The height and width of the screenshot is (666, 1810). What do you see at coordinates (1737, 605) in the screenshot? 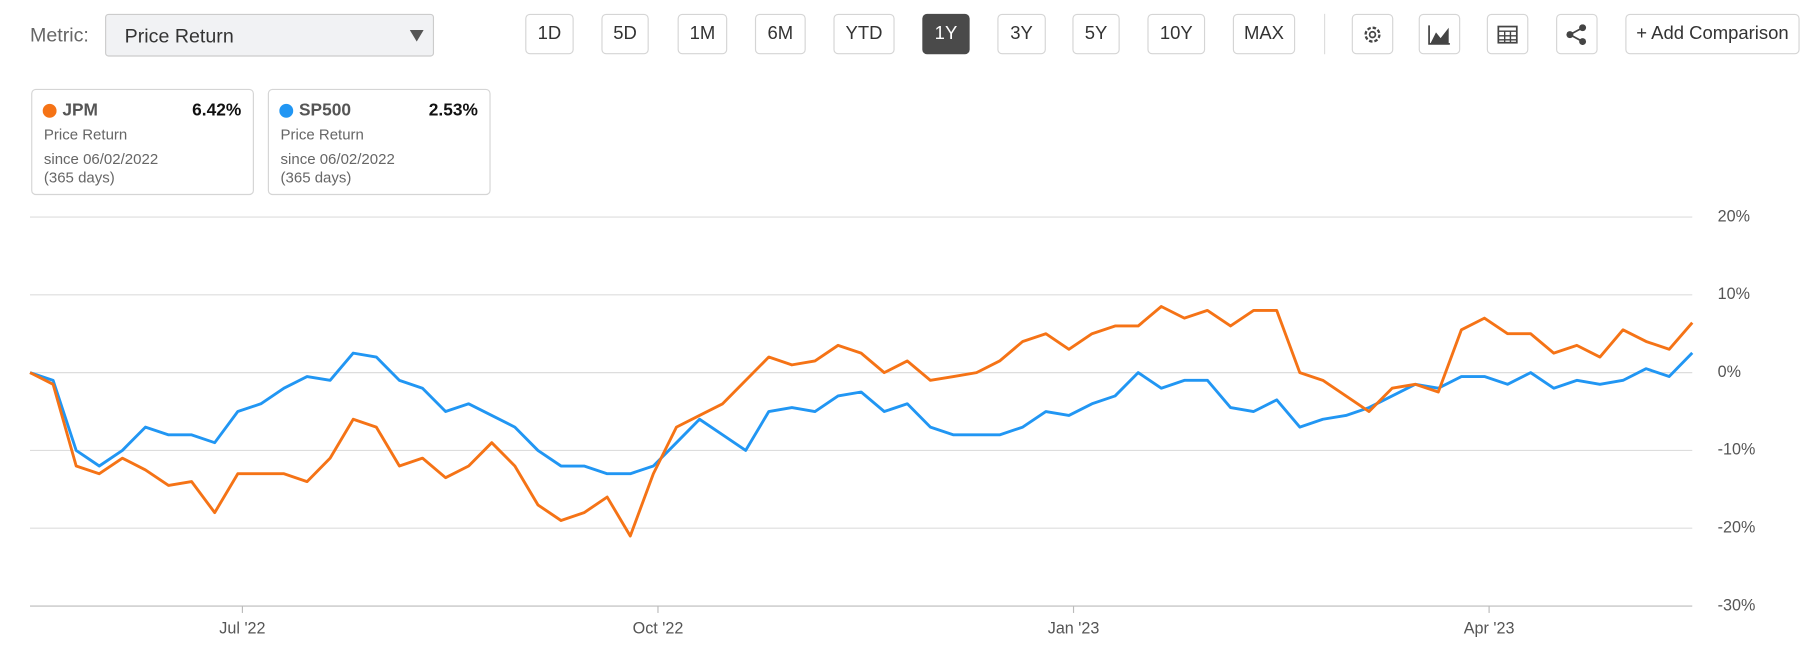
I see `y-tick-label: -30%` at bounding box center [1737, 605].